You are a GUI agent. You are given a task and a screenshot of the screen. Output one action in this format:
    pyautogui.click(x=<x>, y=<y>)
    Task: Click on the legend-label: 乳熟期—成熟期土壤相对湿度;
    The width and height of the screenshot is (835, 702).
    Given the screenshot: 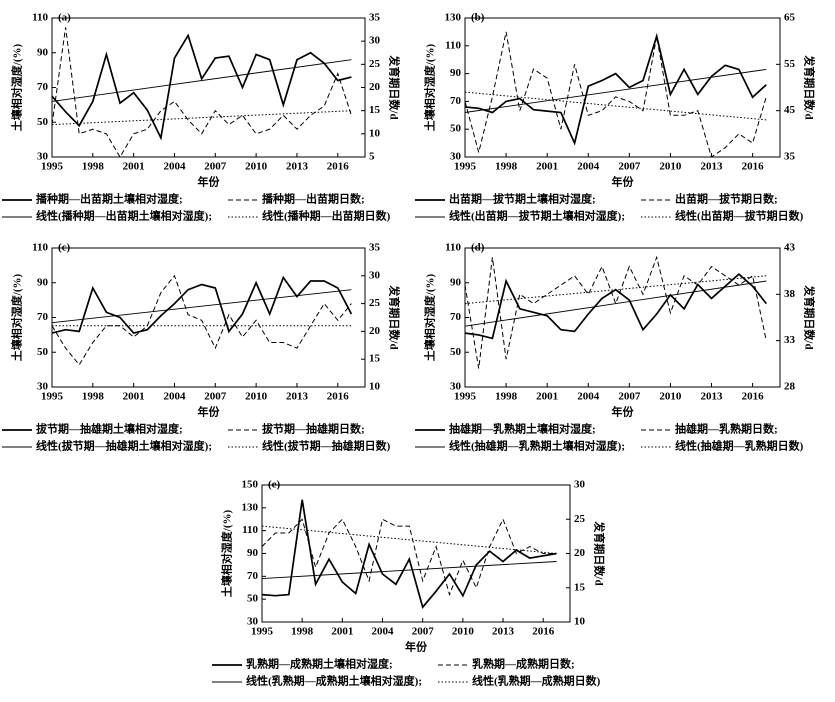 What is the action you would take?
    pyautogui.click(x=319, y=664)
    